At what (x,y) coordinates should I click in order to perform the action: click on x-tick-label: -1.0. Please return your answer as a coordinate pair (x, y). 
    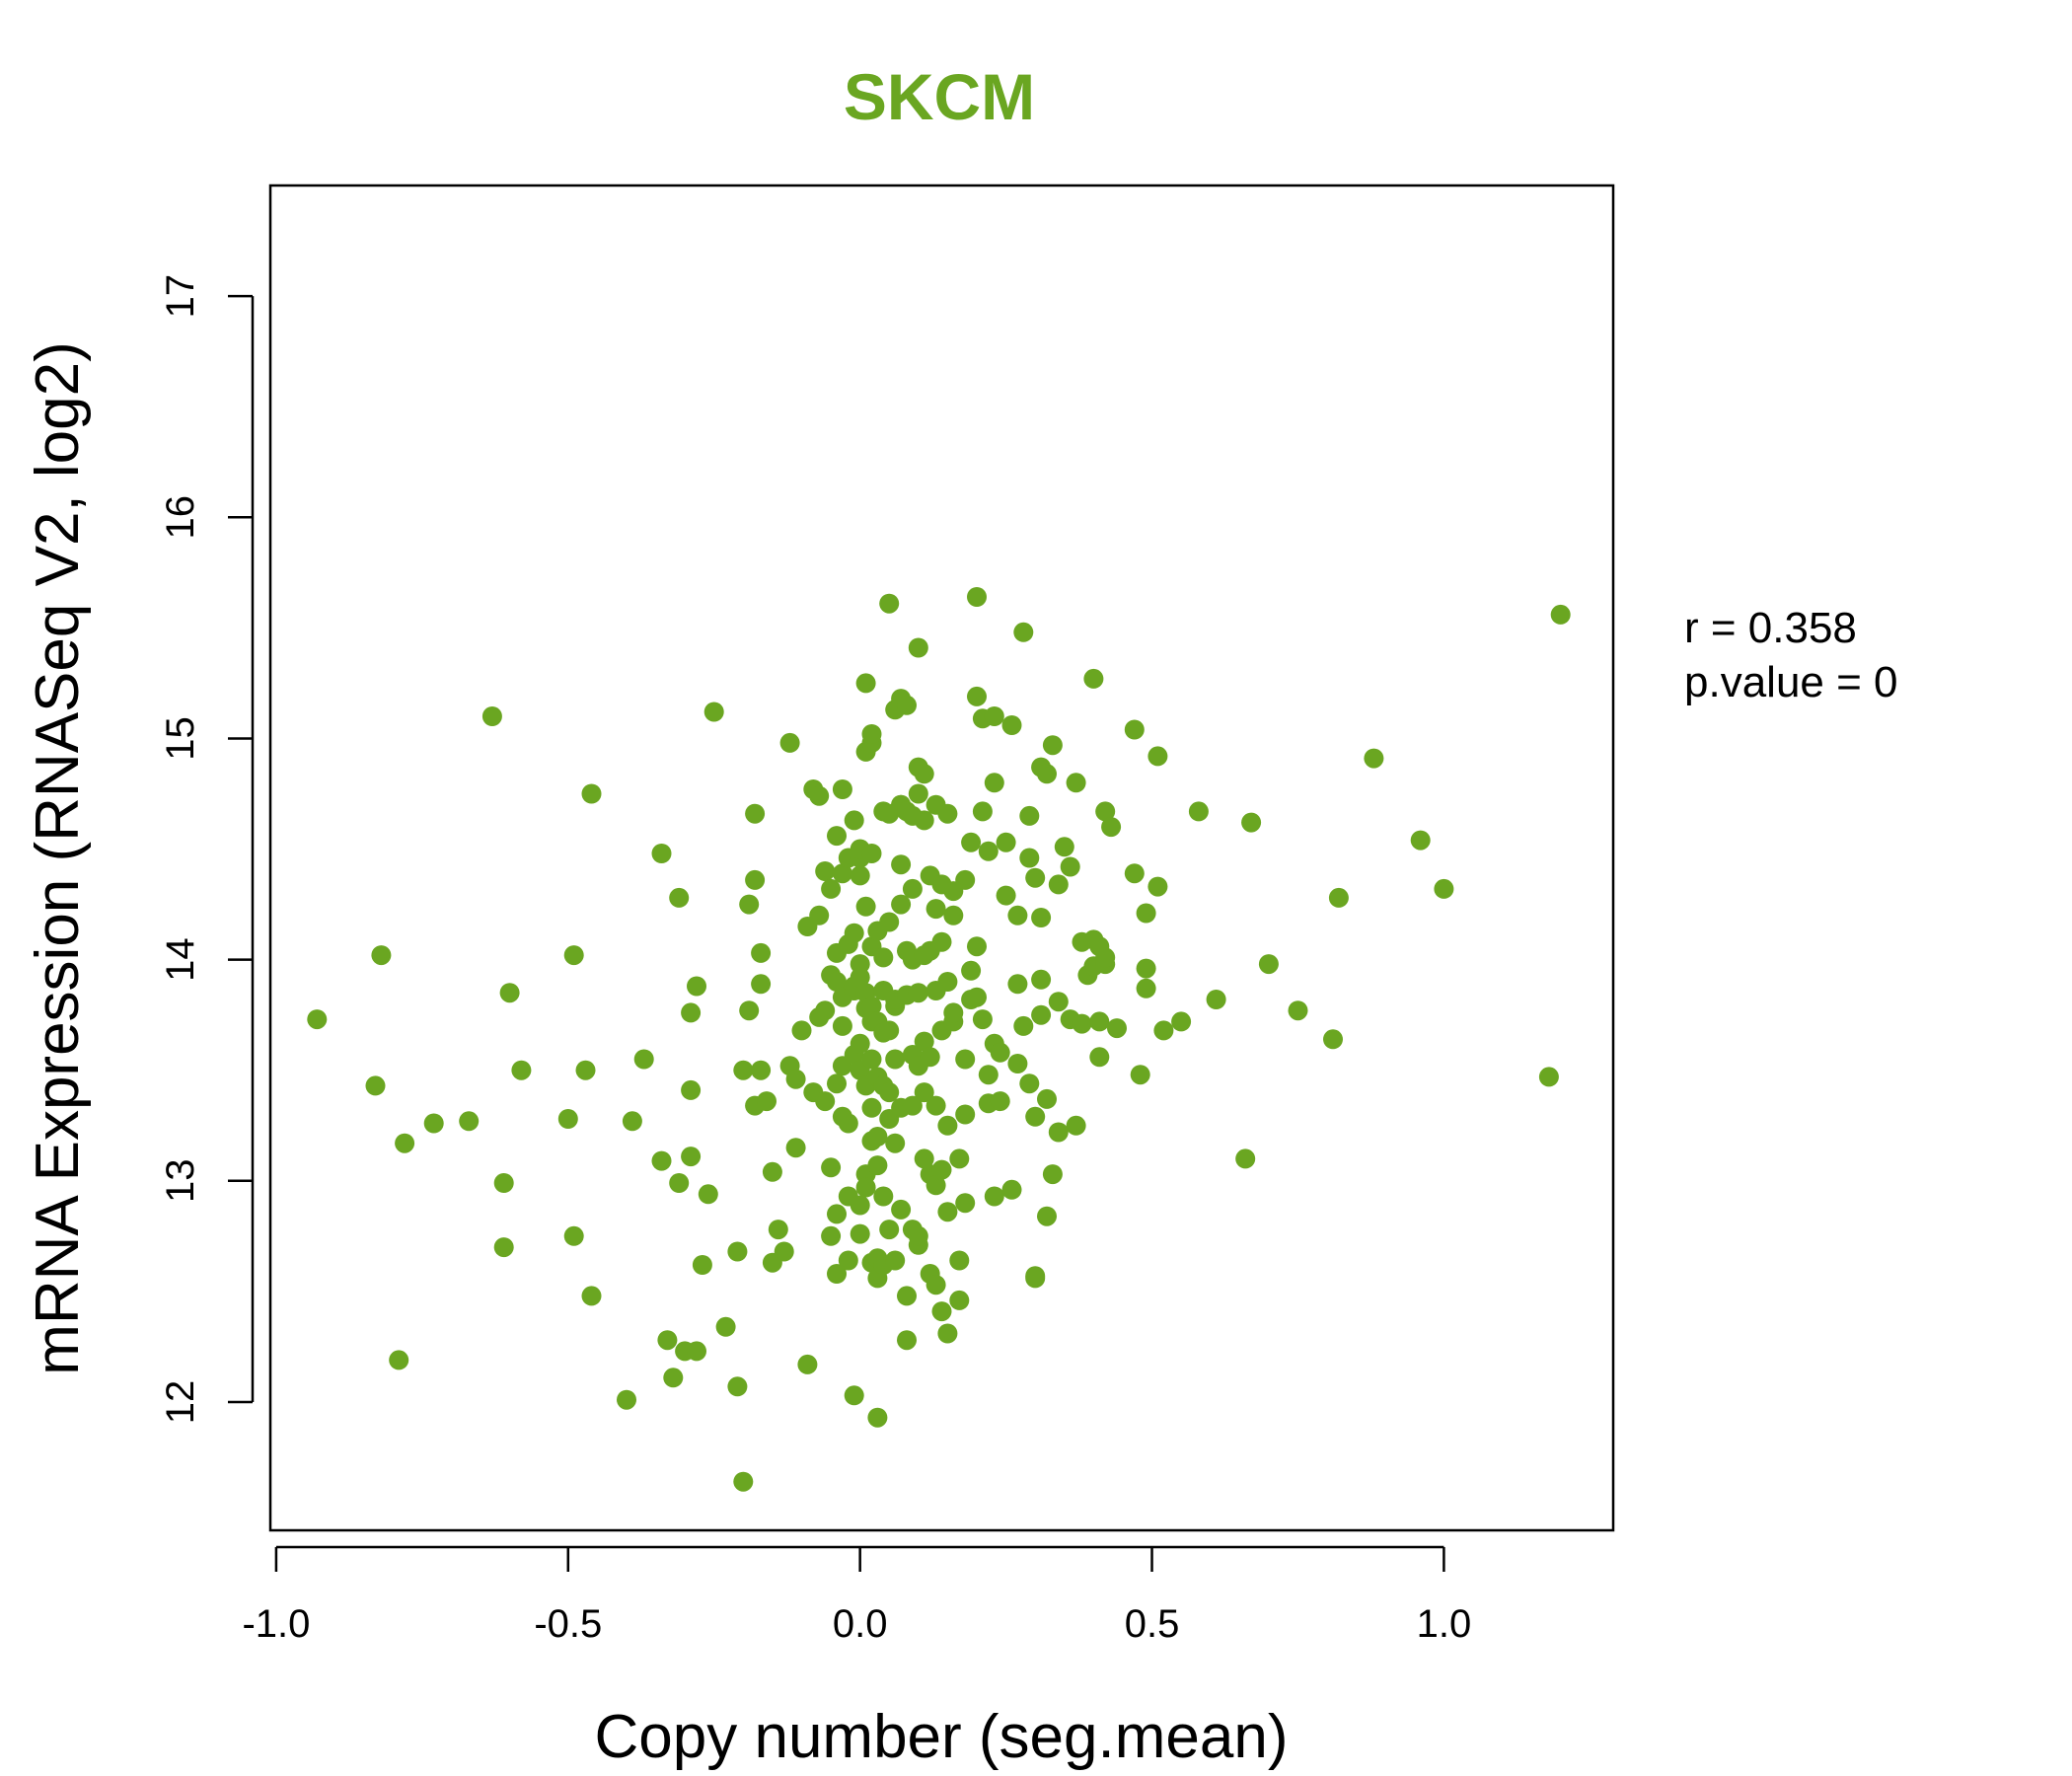
    Looking at the image, I should click on (276, 1624).